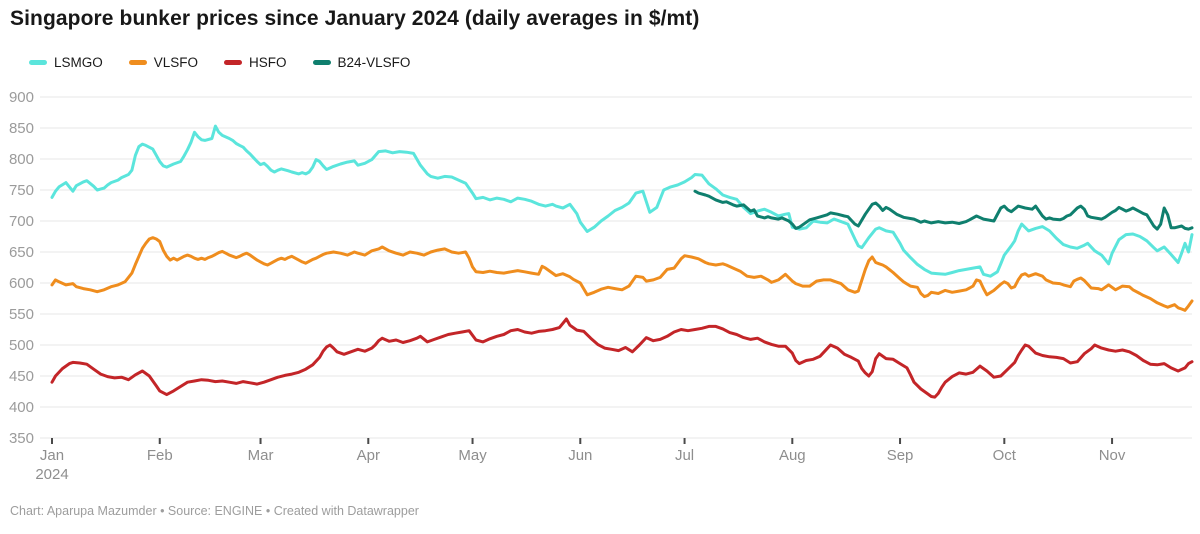 The width and height of the screenshot is (1200, 534). What do you see at coordinates (219, 62) in the screenshot?
I see `legend: LSMGO VLSFO HSFO B24-VLSFO` at bounding box center [219, 62].